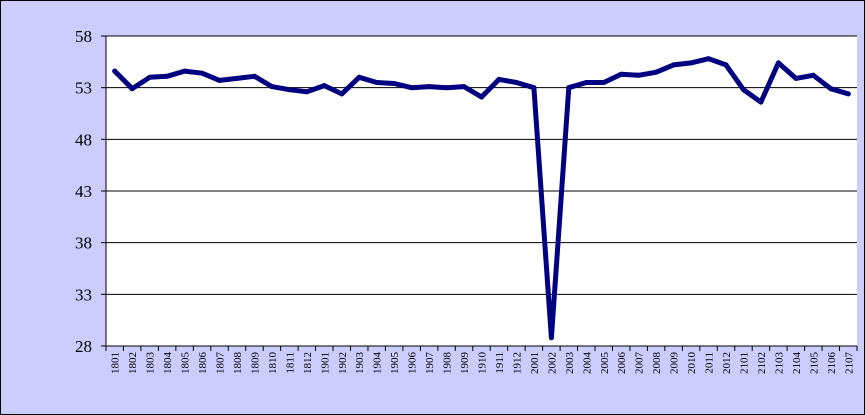  Describe the element at coordinates (151, 363) in the screenshot. I see `x-tick-label: 1803` at that location.